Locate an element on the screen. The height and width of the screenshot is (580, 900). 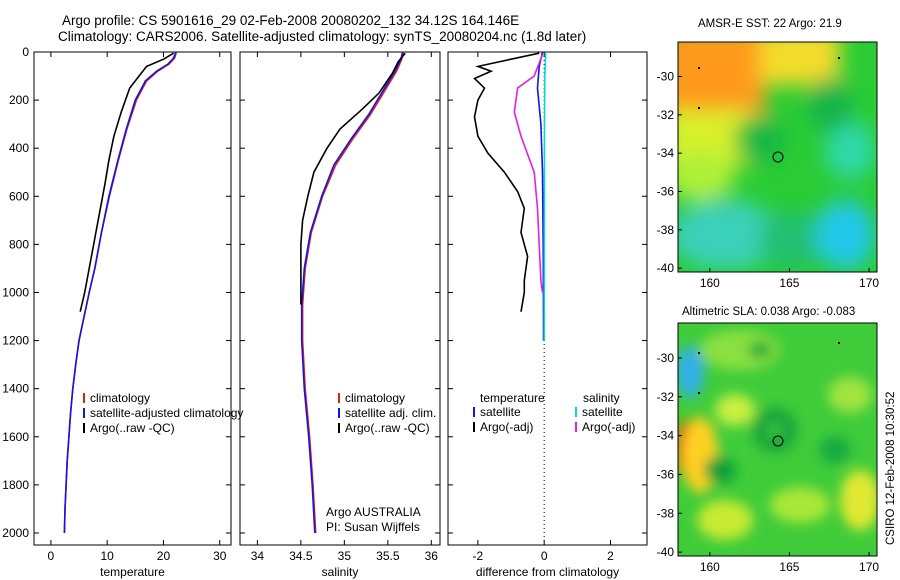
x-tick-label: 2 is located at coordinates (610, 556).